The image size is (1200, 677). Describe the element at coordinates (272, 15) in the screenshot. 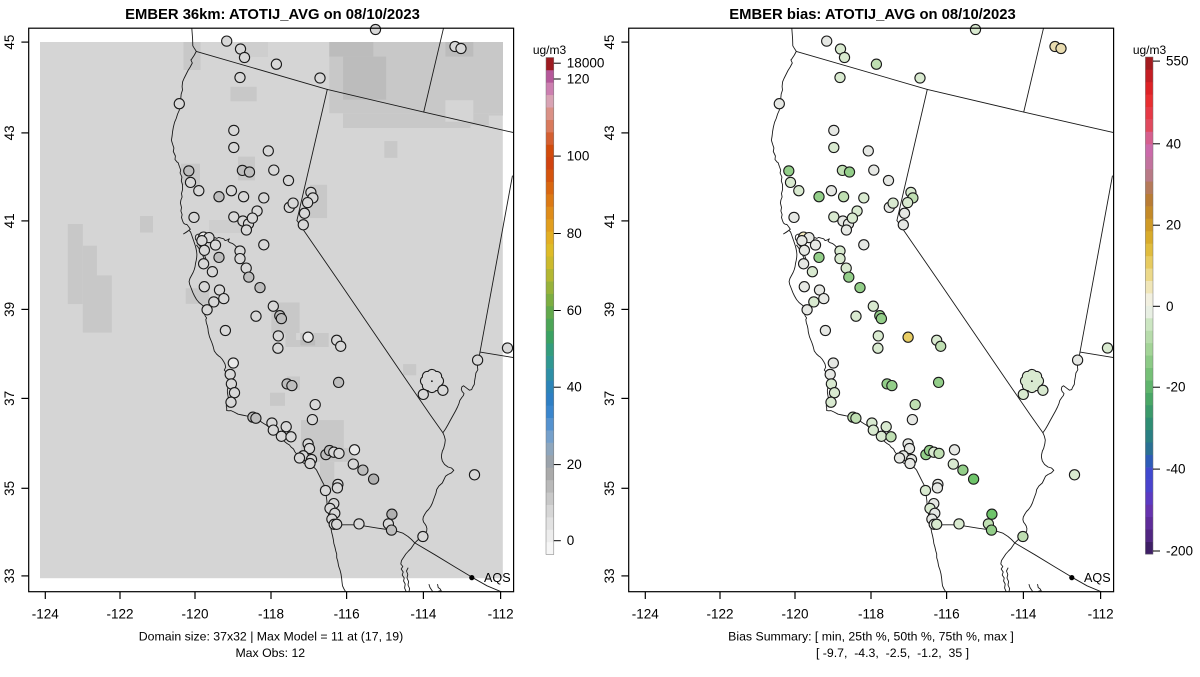

I see `svg-text:EMBER 36km: ATOTIJ_AVG on 08/1: EMBER 36km: ATOTIJ_AVG on 08/10/2023` at that location.